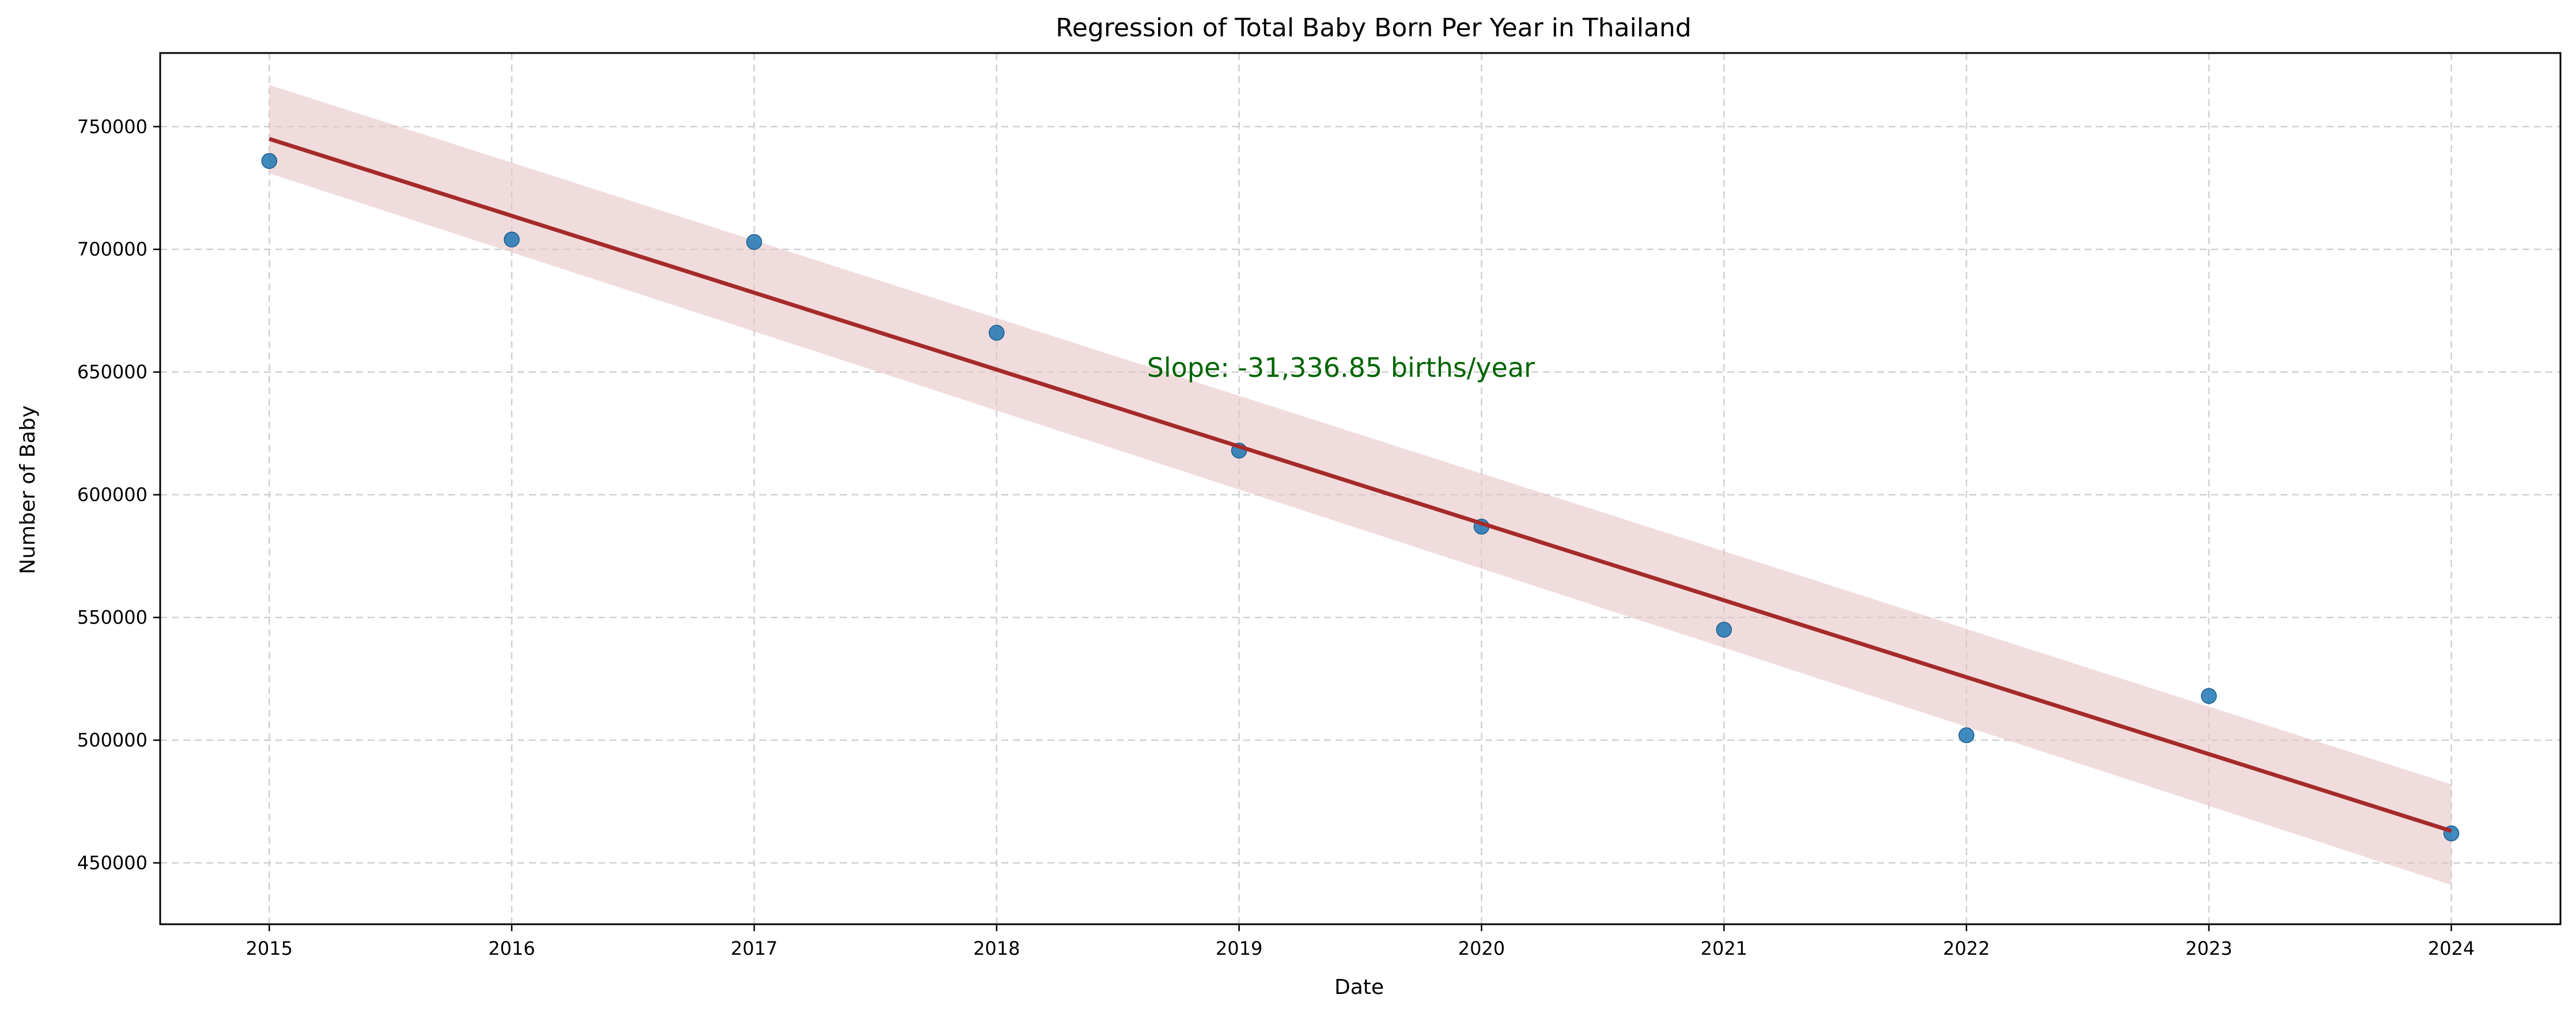 The height and width of the screenshot is (1017, 2576). Describe the element at coordinates (112, 618) in the screenshot. I see `y-tick-label: 550000` at that location.